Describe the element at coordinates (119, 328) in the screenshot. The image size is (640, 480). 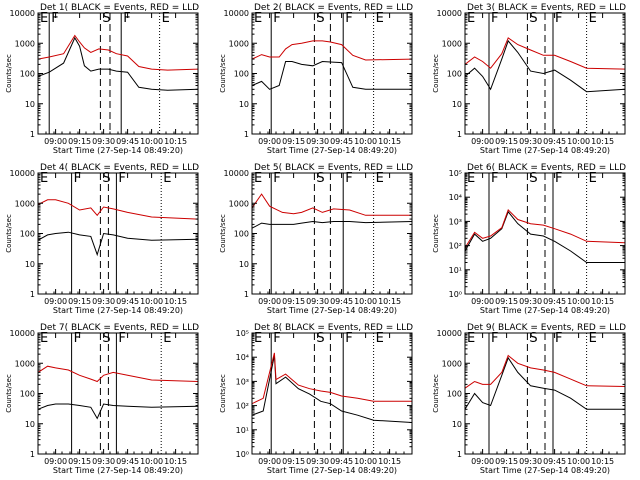
I see `panel-title: Det 7( BLACK = Events, RED = LLD` at that location.